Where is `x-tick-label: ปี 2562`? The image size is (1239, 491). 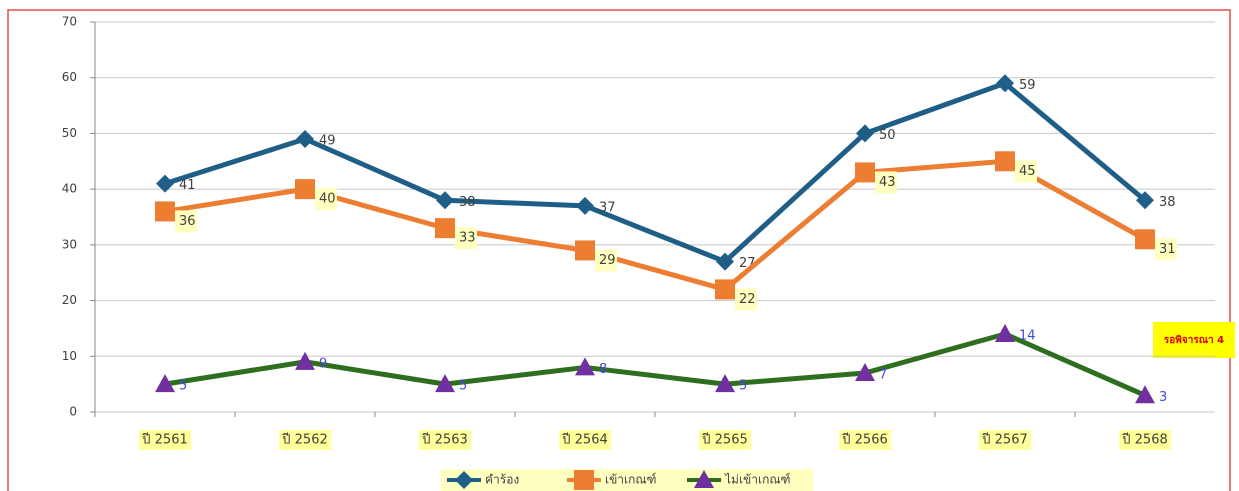
x-tick-label: ปี 2562 is located at coordinates (304, 440).